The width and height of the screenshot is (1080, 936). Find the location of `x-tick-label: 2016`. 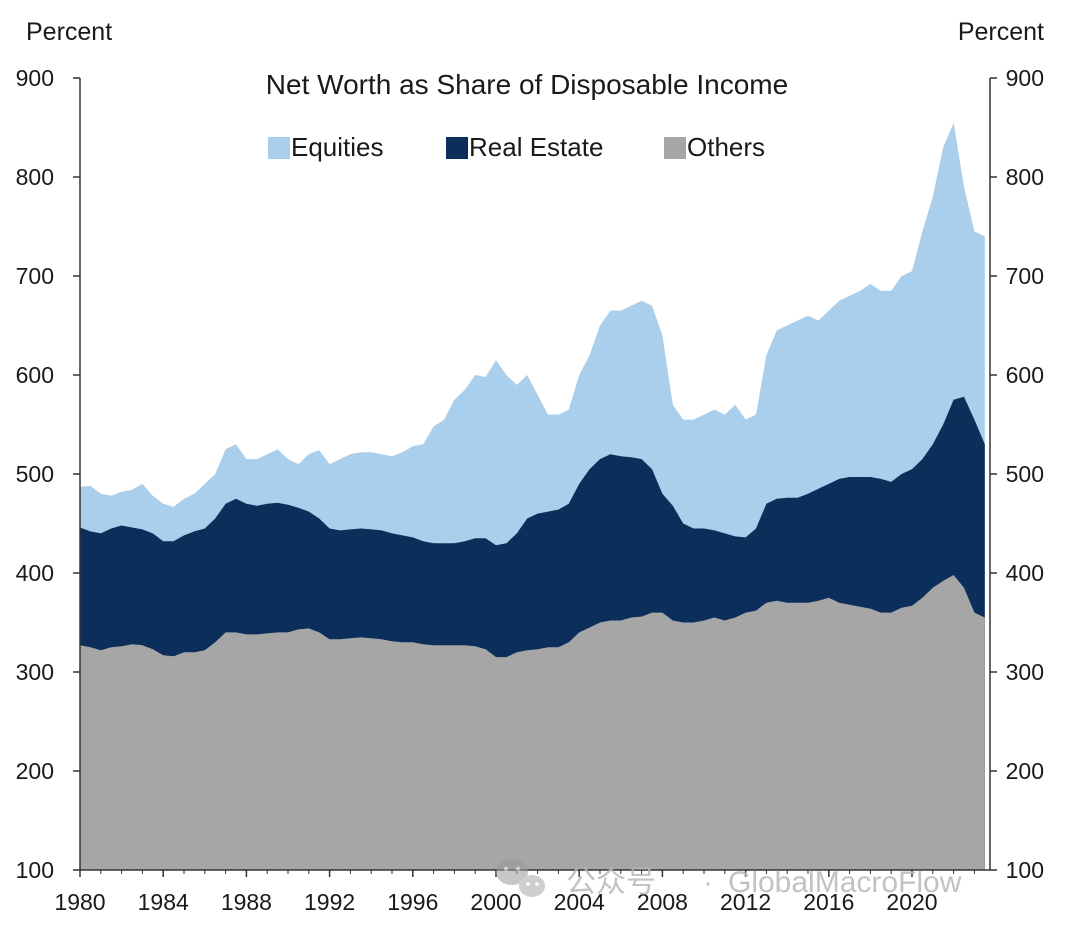

x-tick-label: 2016 is located at coordinates (828, 902).